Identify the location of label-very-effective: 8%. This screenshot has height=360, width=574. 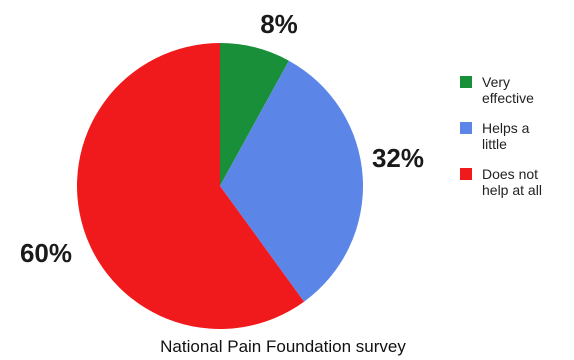
(279, 24).